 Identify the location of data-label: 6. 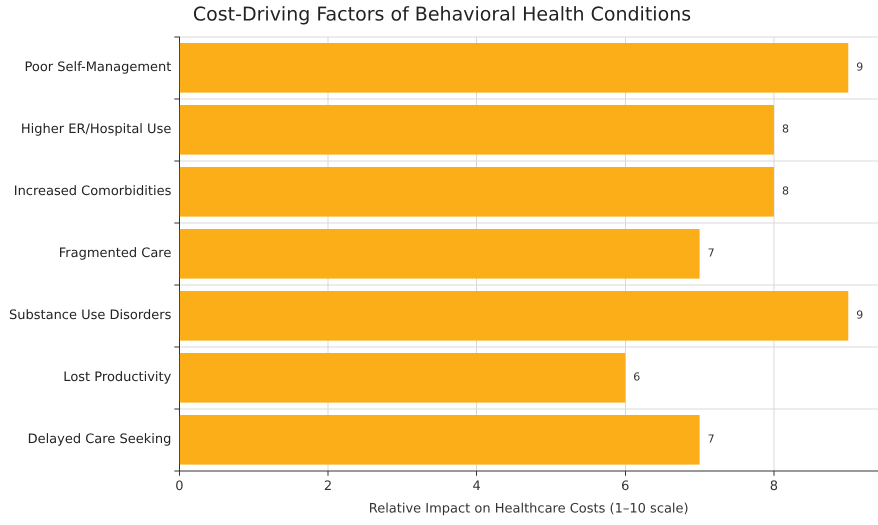
(636, 377).